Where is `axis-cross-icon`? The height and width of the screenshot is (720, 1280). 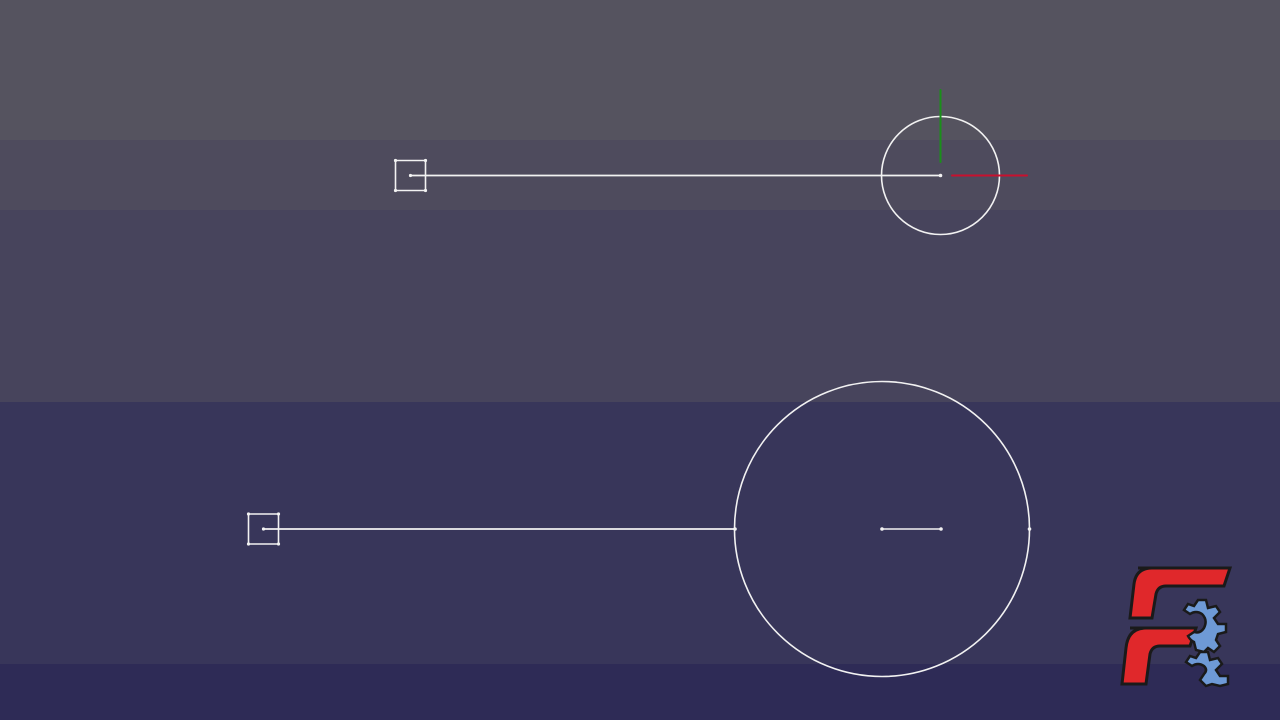
axis-cross-icon is located at coordinates (983, 133).